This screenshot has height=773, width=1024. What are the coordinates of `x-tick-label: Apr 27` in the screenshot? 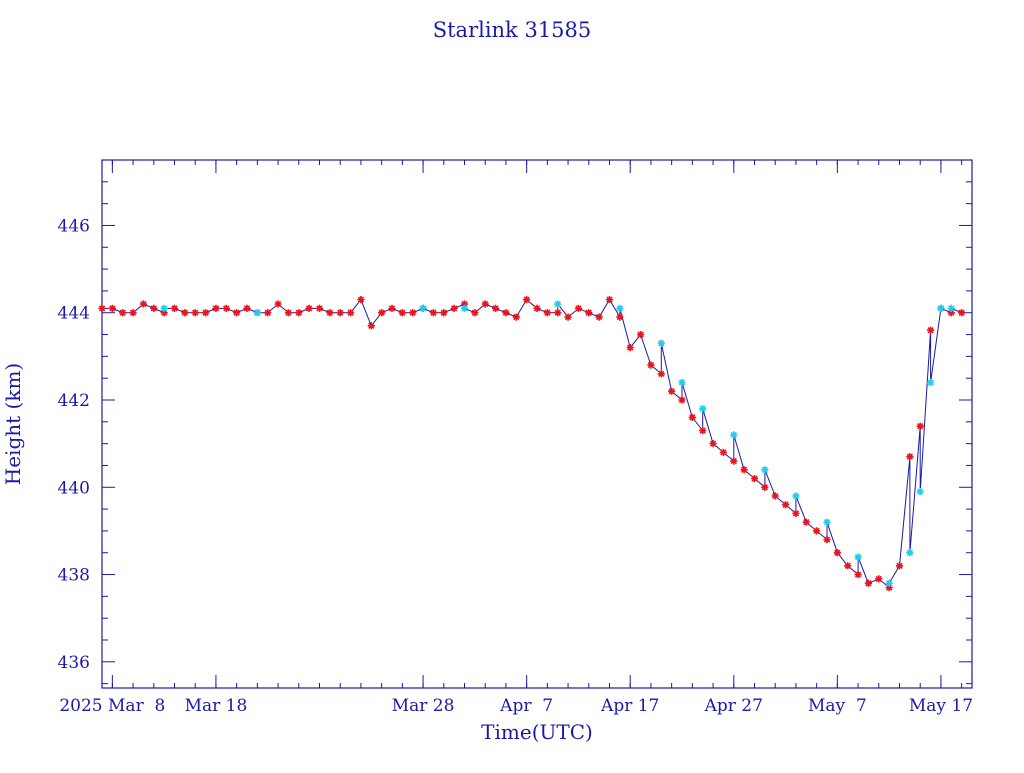 It's located at (733, 706).